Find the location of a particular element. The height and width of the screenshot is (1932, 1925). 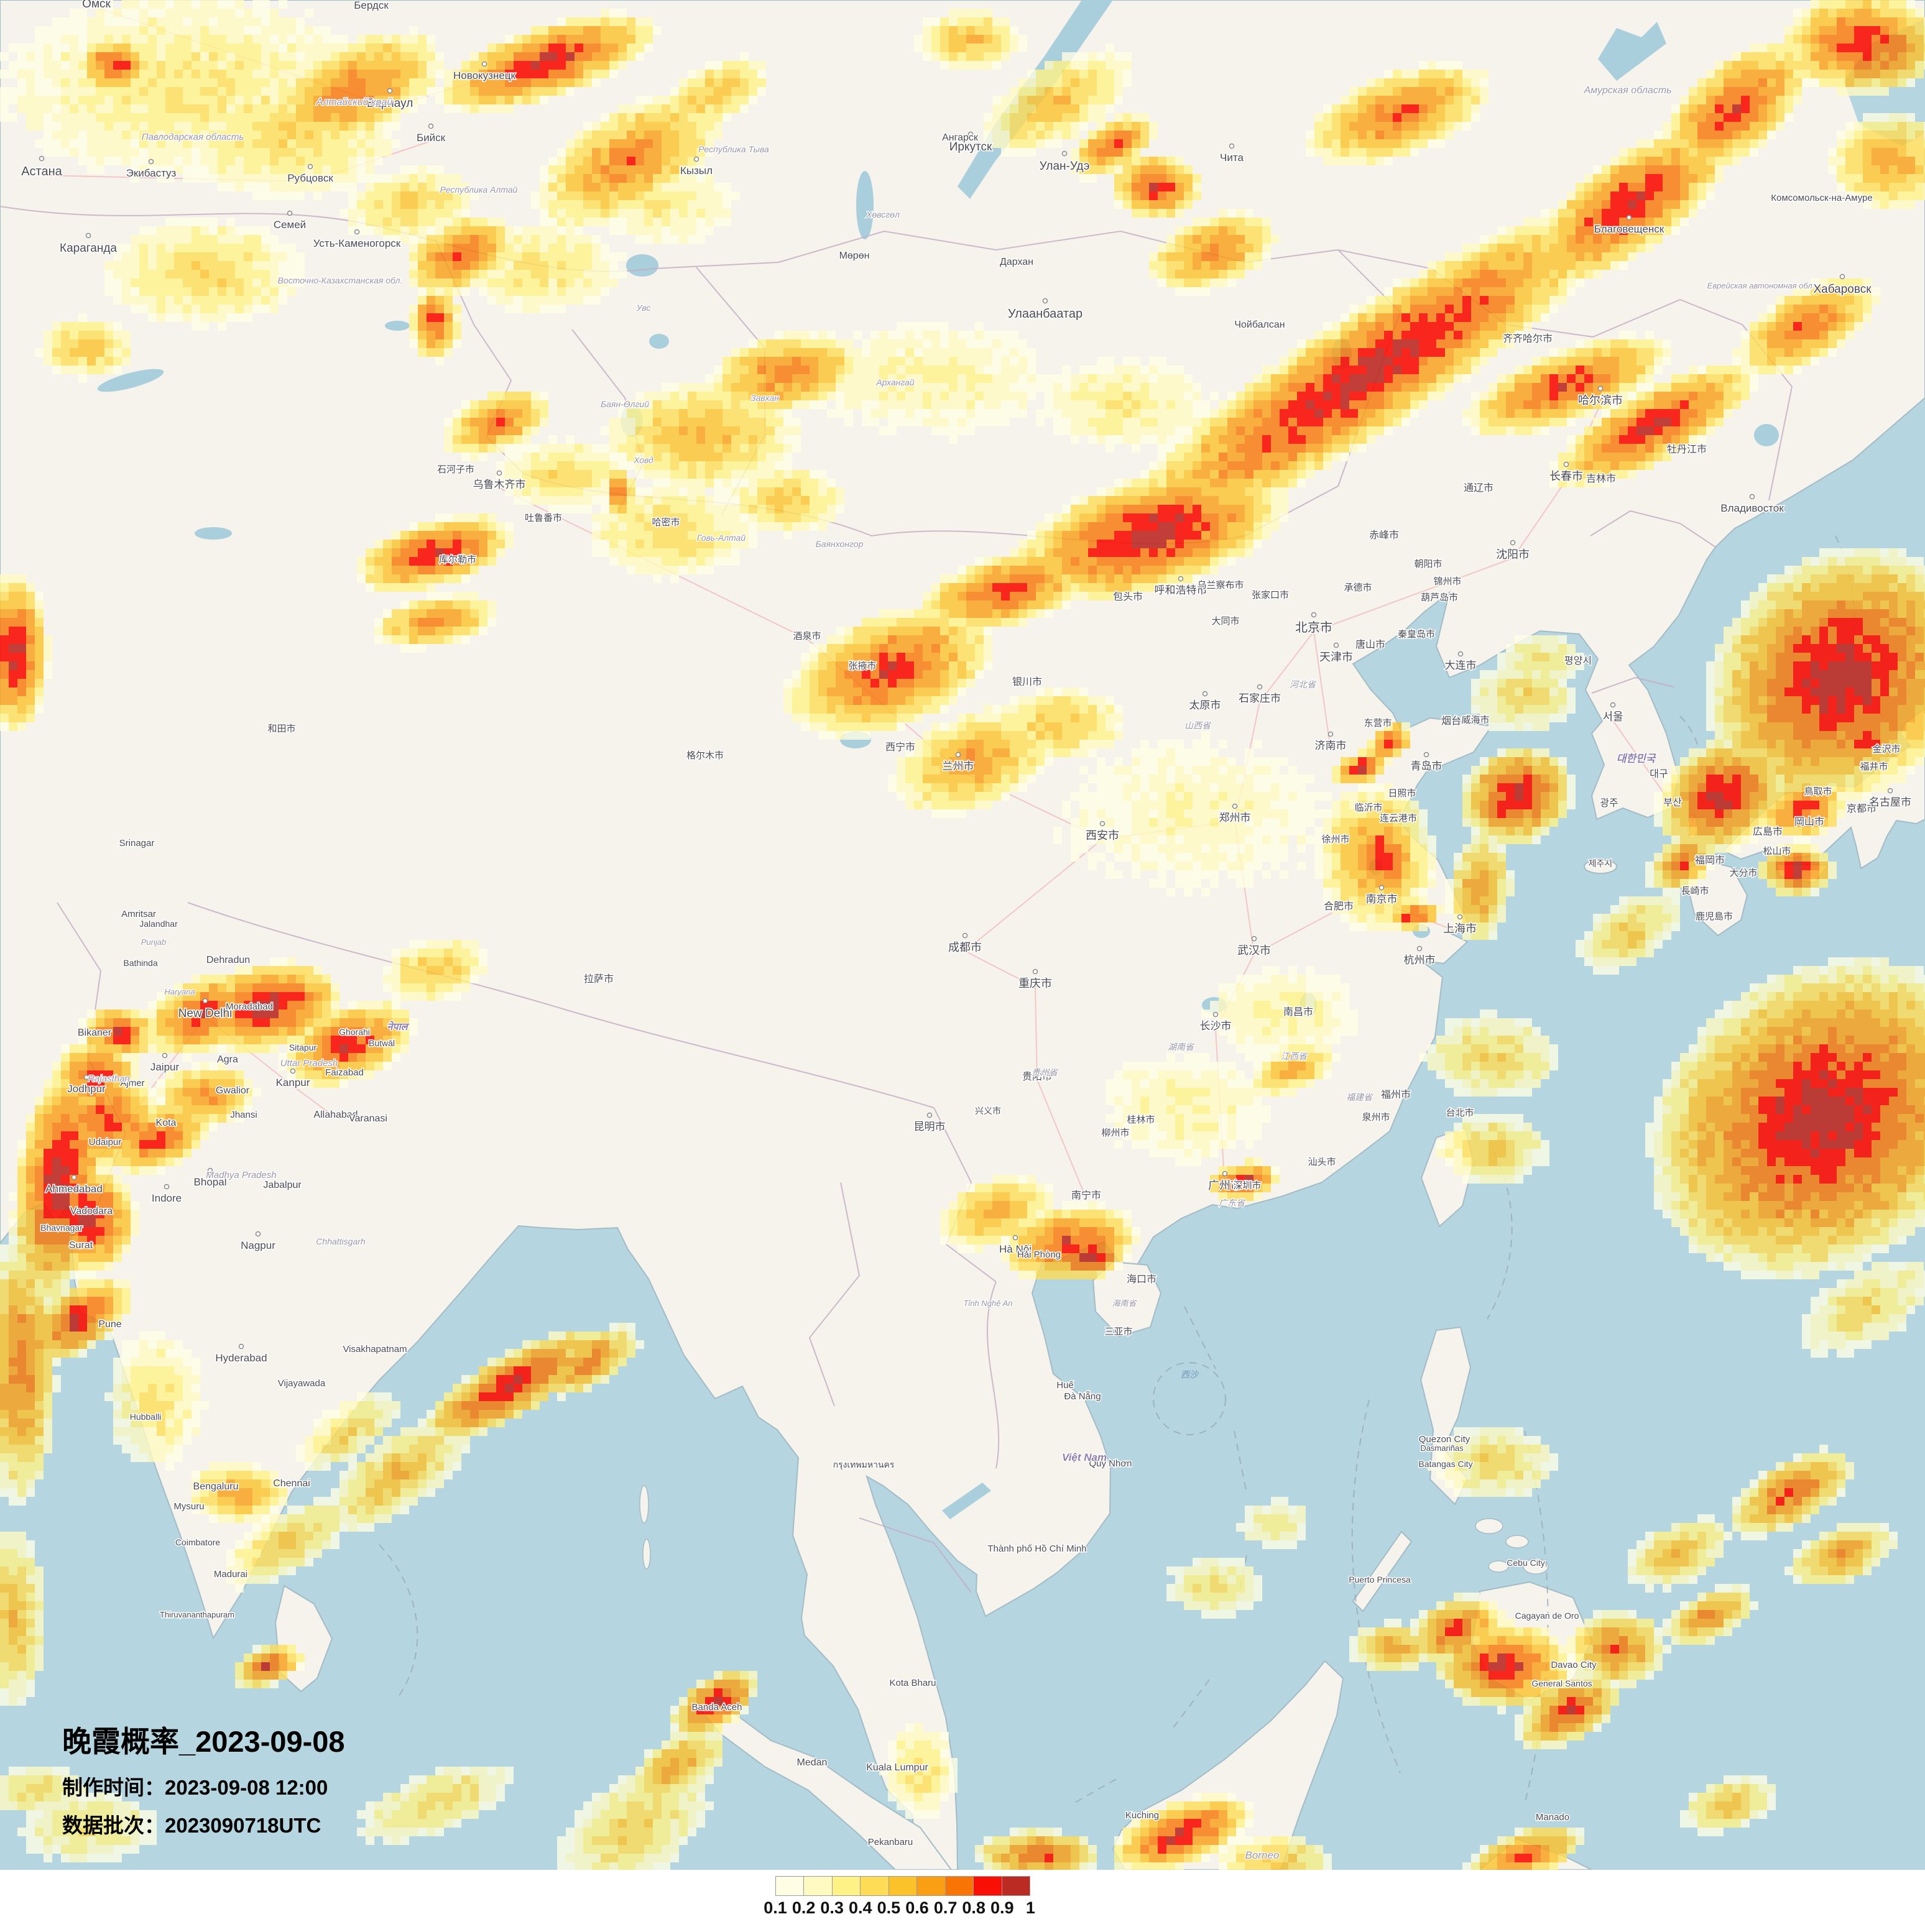

city-label: 沈阳市 is located at coordinates (1513, 554).